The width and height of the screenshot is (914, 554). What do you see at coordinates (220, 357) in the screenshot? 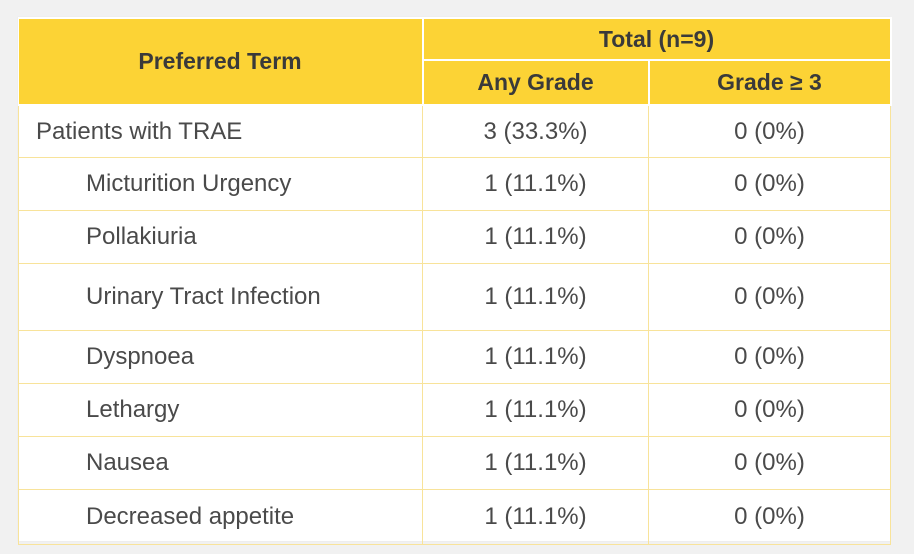
I see `row-term: Dyspnoea` at bounding box center [220, 357].